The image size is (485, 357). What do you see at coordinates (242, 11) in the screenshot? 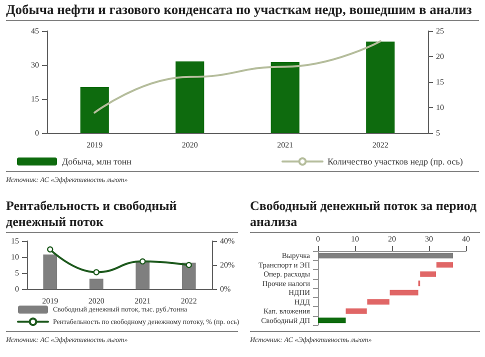
I see `chart-title: Добыча нефти и газового конденсата по участкам недр, вошедшим в анализ` at bounding box center [242, 11].